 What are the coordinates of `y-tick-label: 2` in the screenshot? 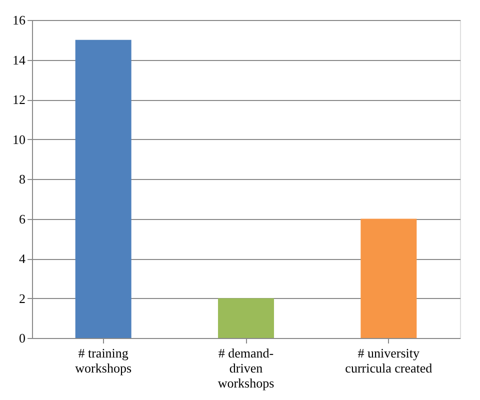 It's located at (22, 298).